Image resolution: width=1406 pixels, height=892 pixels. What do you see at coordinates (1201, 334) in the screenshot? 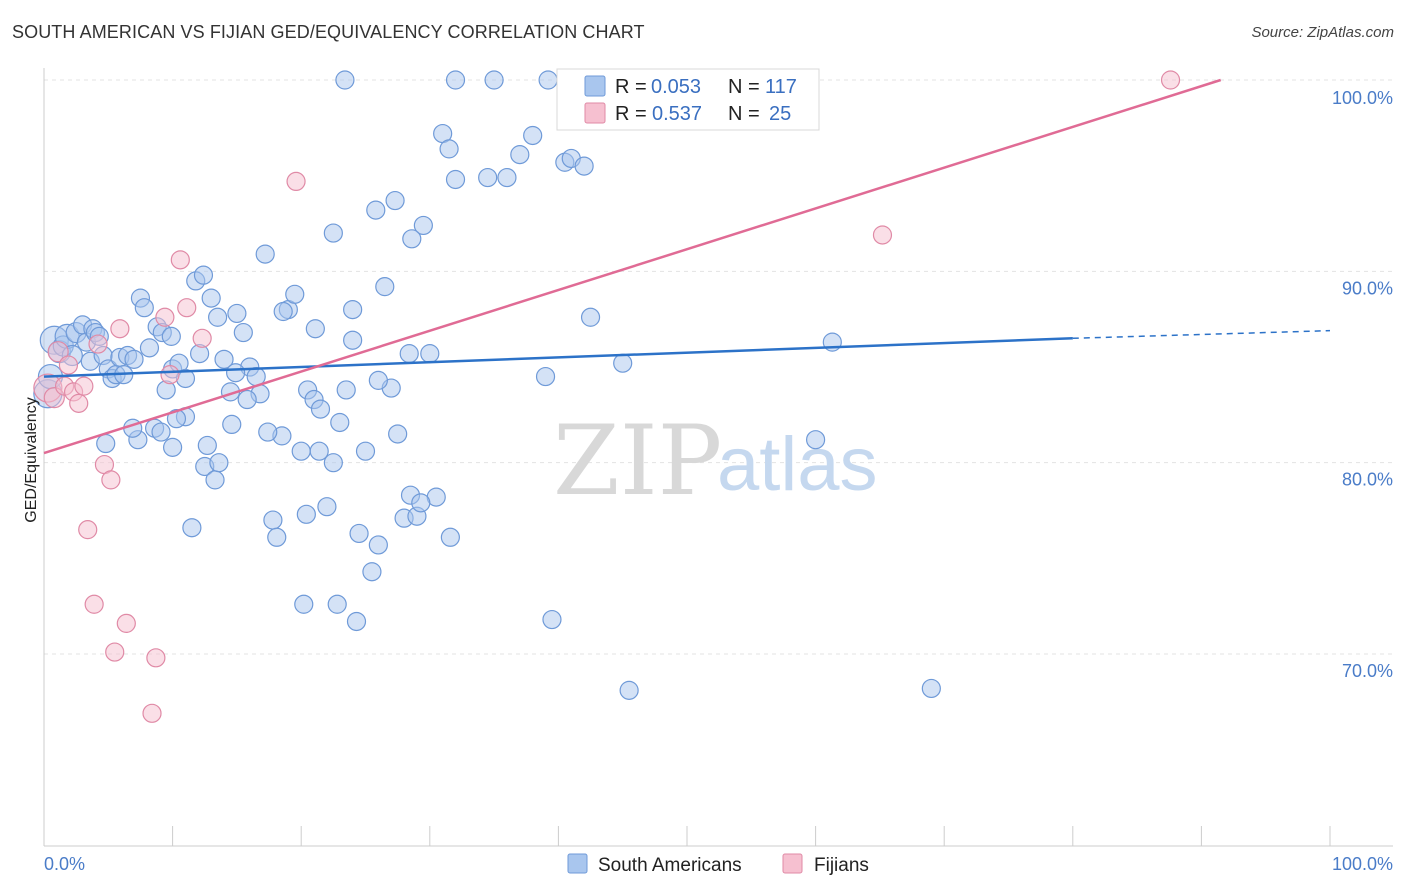
I see `trend-line-south-americans-extension` at bounding box center [1201, 334].